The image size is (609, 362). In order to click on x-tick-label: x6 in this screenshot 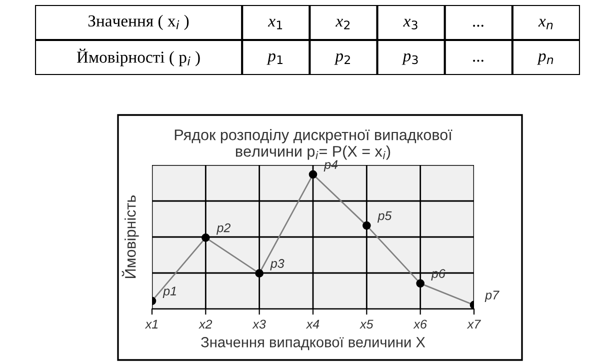, I will do `click(420, 324)`.